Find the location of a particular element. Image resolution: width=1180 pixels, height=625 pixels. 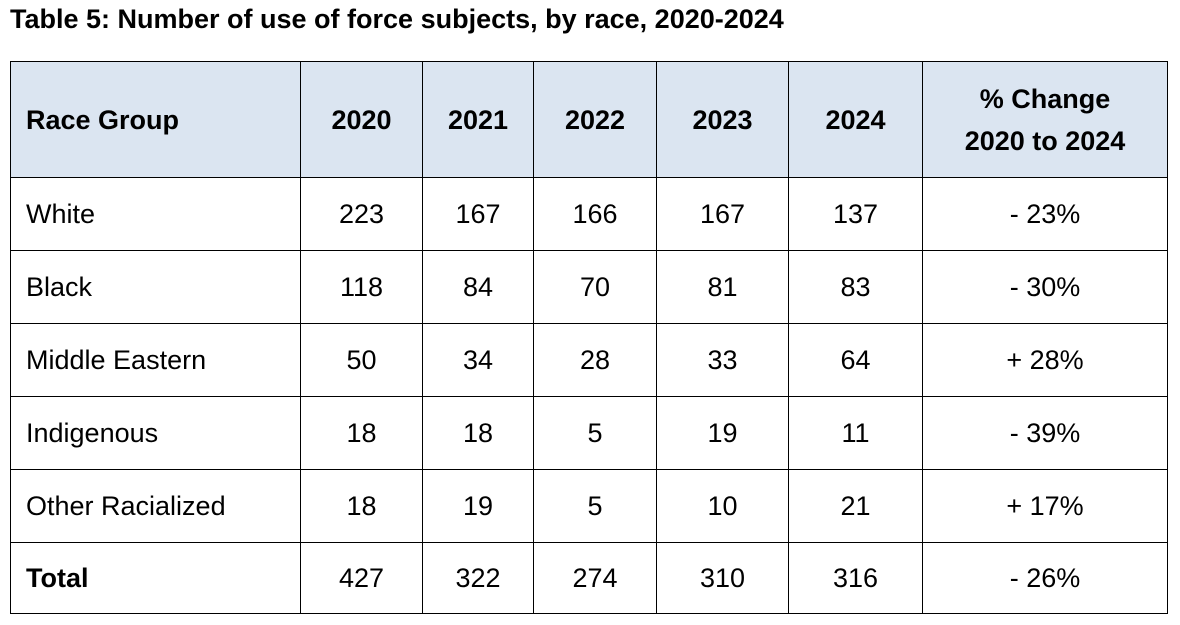

change-cell: - 30% is located at coordinates (1045, 287).